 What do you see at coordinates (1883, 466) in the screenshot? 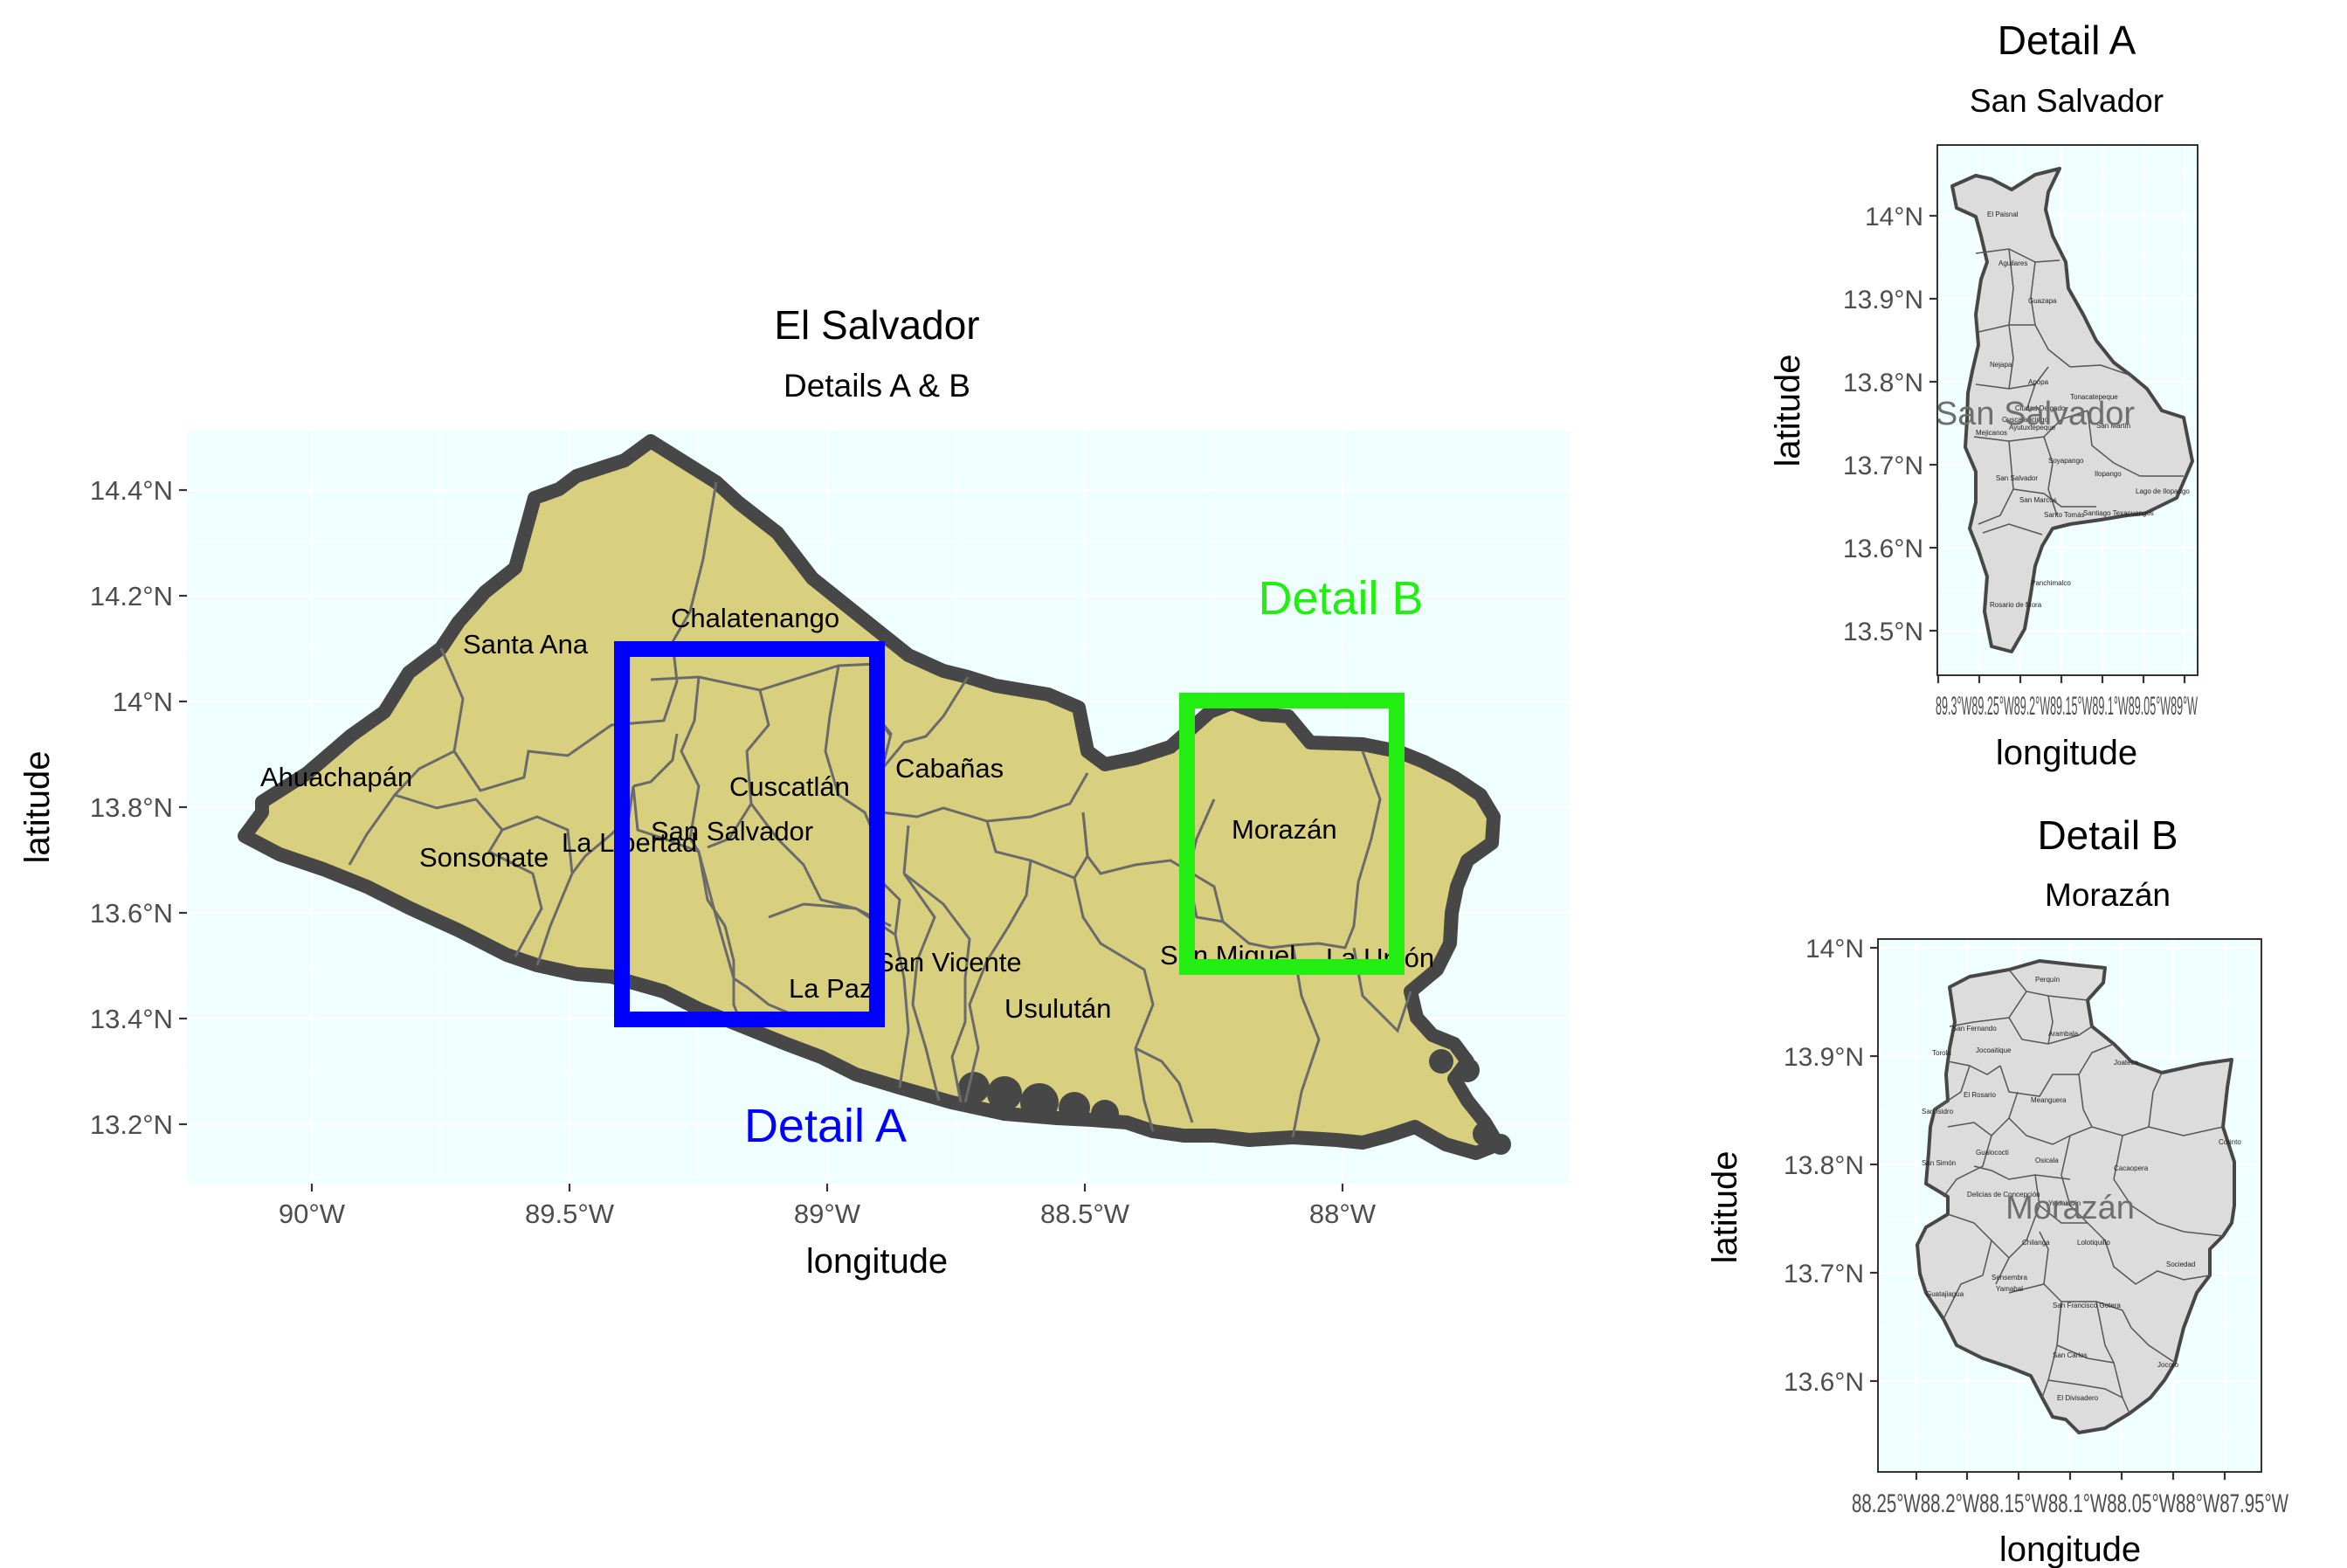
I see `detail-a-y-tick: 13.7°N` at bounding box center [1883, 466].